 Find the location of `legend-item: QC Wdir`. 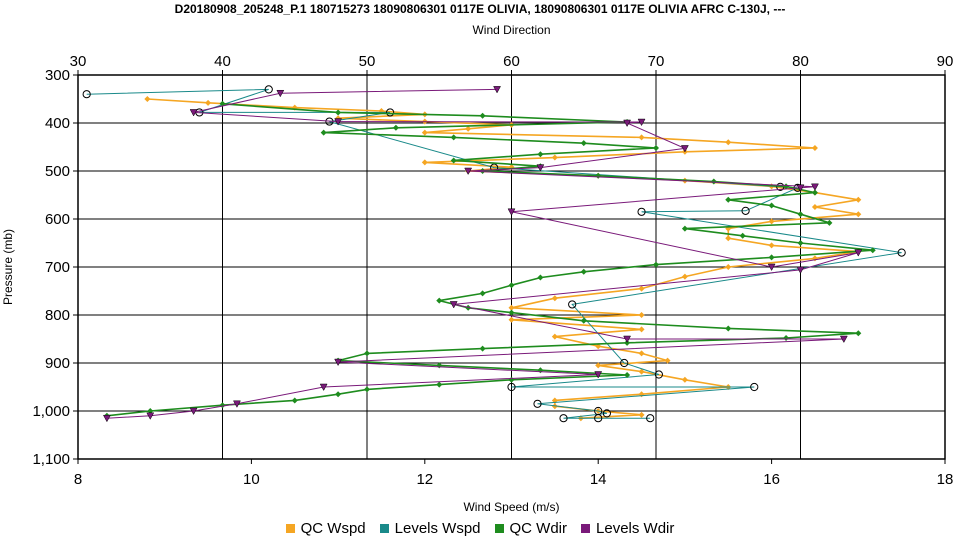

legend-item: QC Wdir is located at coordinates (531, 528).